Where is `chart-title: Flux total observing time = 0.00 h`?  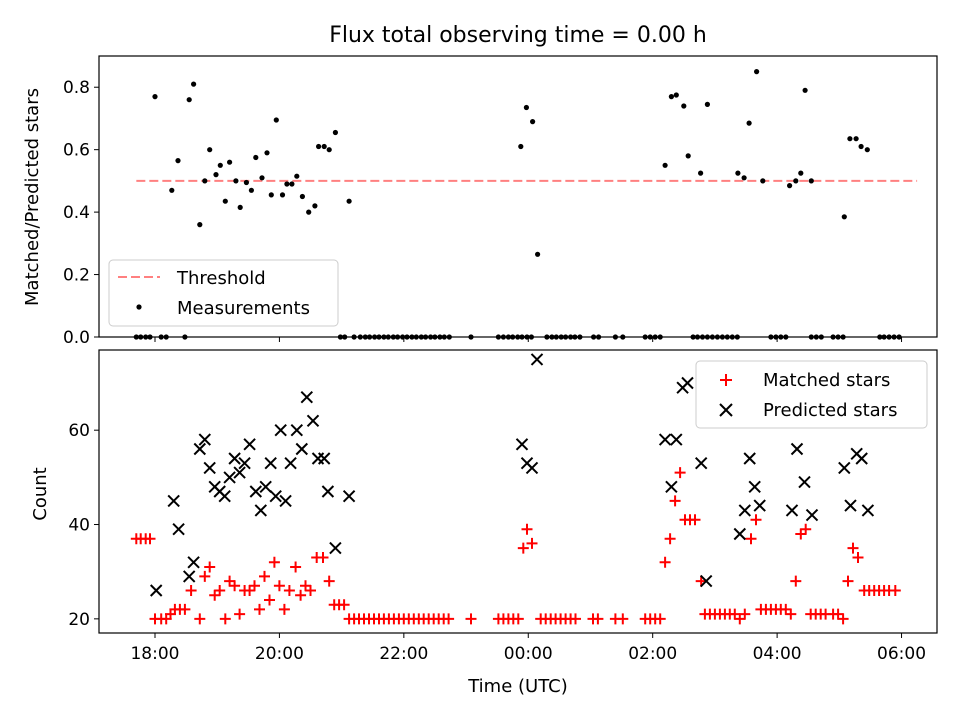 chart-title: Flux total observing time = 0.00 h is located at coordinates (518, 35).